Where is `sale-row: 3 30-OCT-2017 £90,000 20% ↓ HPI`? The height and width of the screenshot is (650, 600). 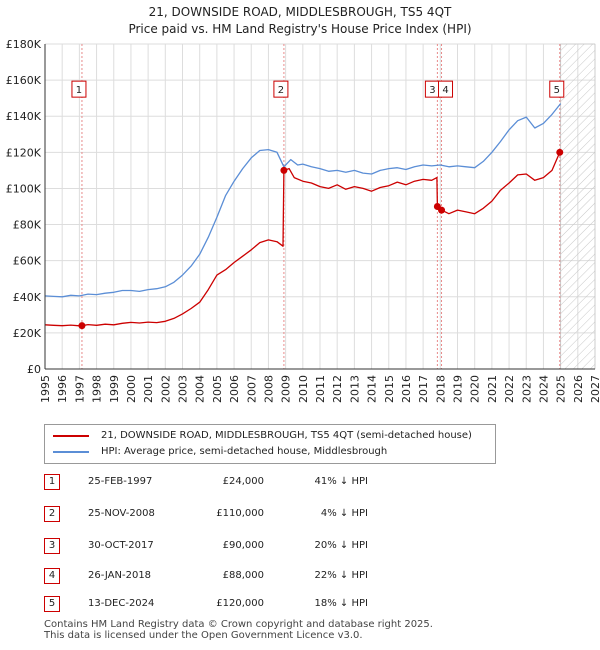 sale-row: 3 30-OCT-2017 £90,000 20% ↓ HPI is located at coordinates (254, 546).